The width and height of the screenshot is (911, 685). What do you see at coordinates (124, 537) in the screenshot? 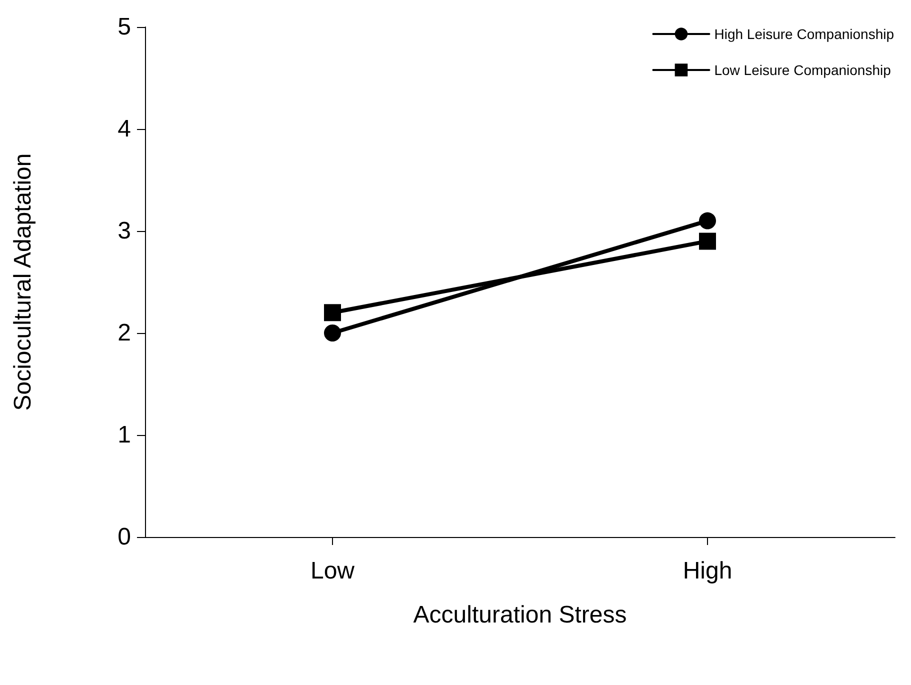
I see `y-tick-label: 0` at bounding box center [124, 537].